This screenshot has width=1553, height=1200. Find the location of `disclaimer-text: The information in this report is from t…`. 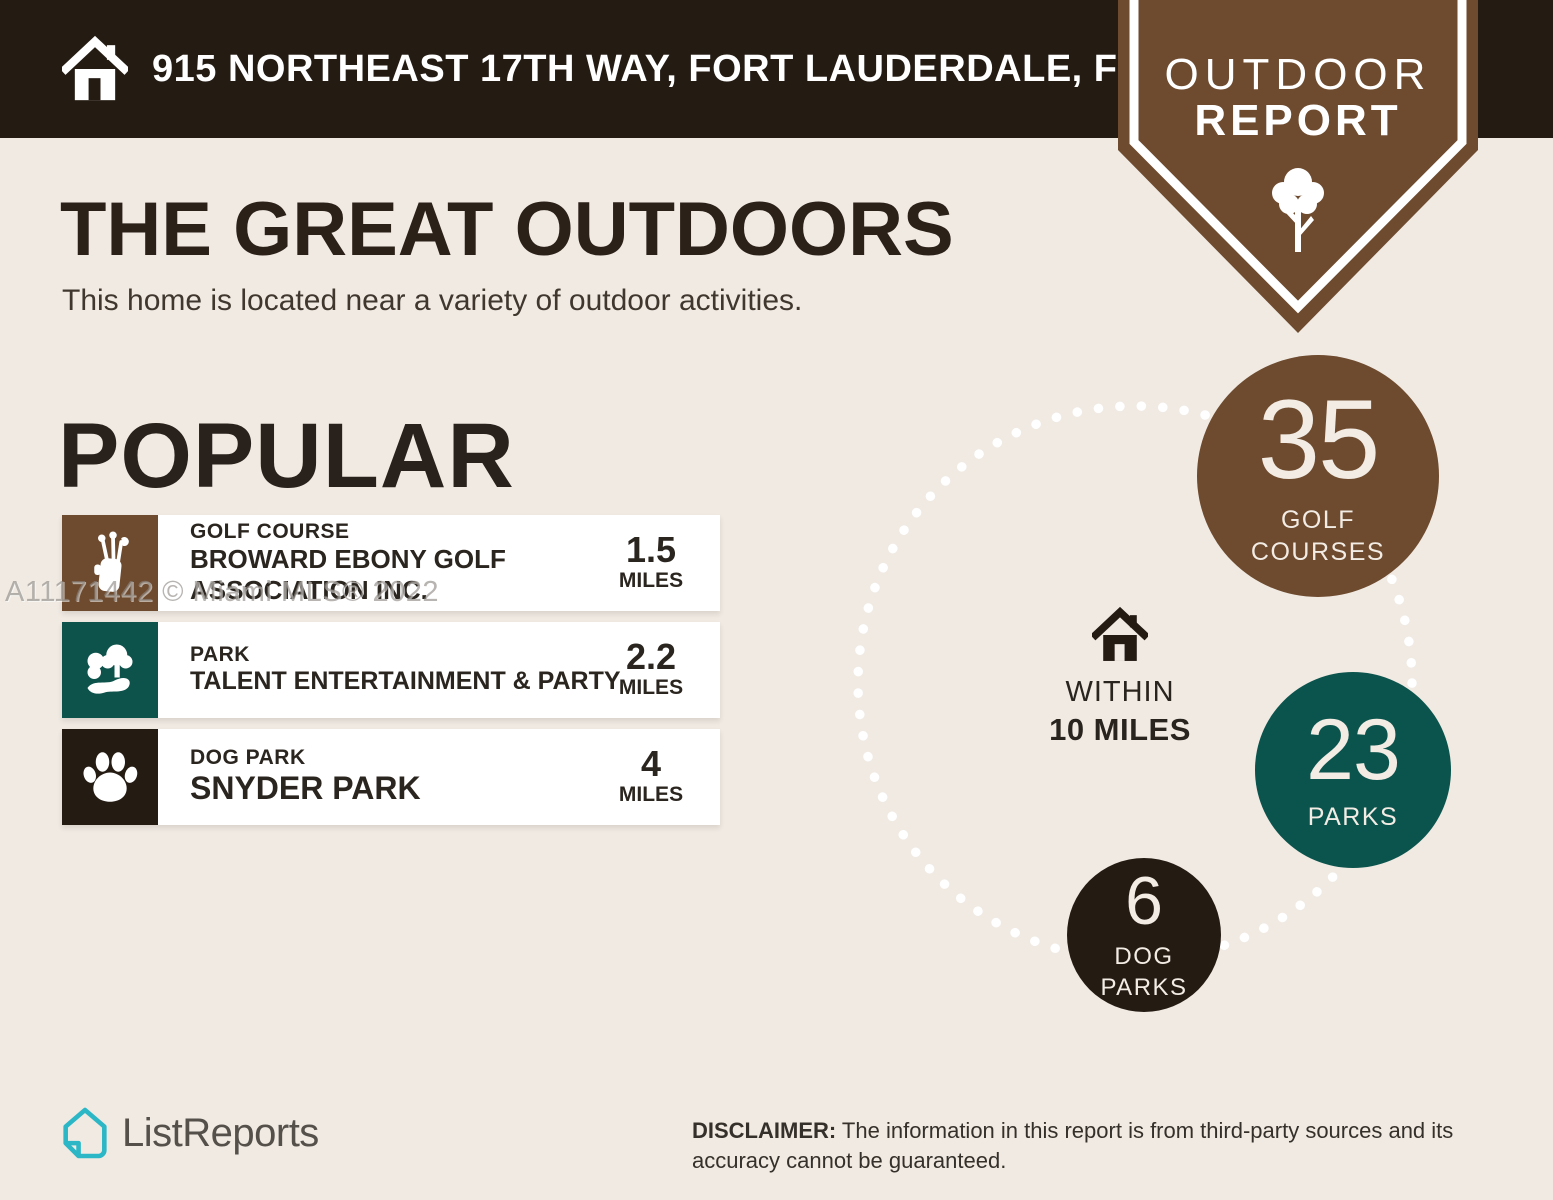

disclaimer-text: The information in this report is from t… is located at coordinates (1073, 1146).